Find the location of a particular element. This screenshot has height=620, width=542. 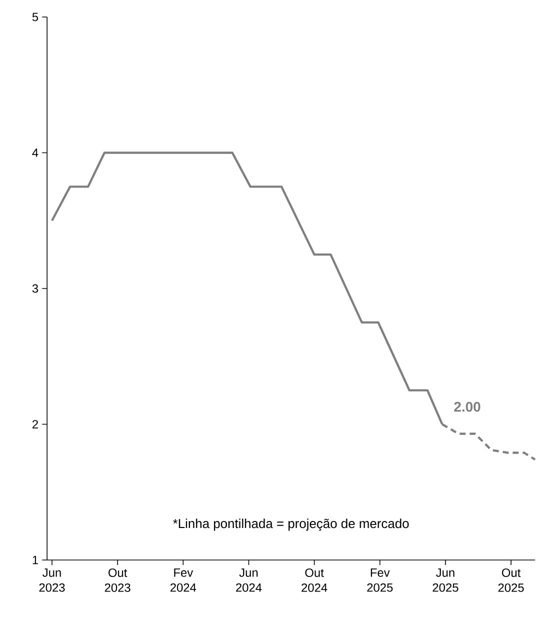

annotation: 2.00 is located at coordinates (467, 407).